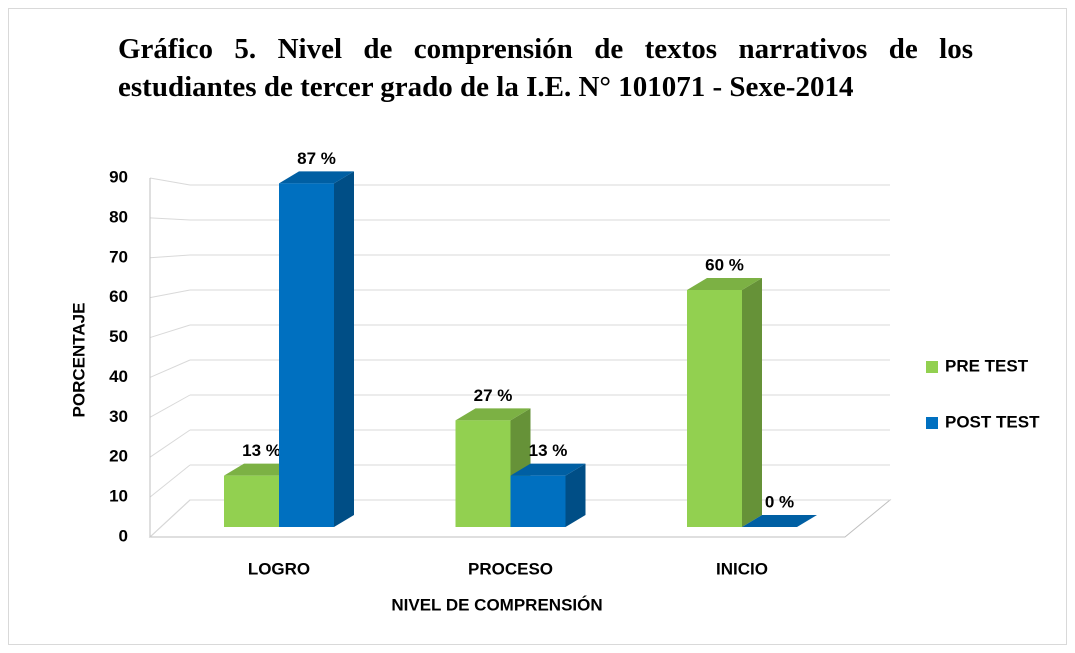  What do you see at coordinates (123, 535) in the screenshot?
I see `y-tick-label: 0` at bounding box center [123, 535].